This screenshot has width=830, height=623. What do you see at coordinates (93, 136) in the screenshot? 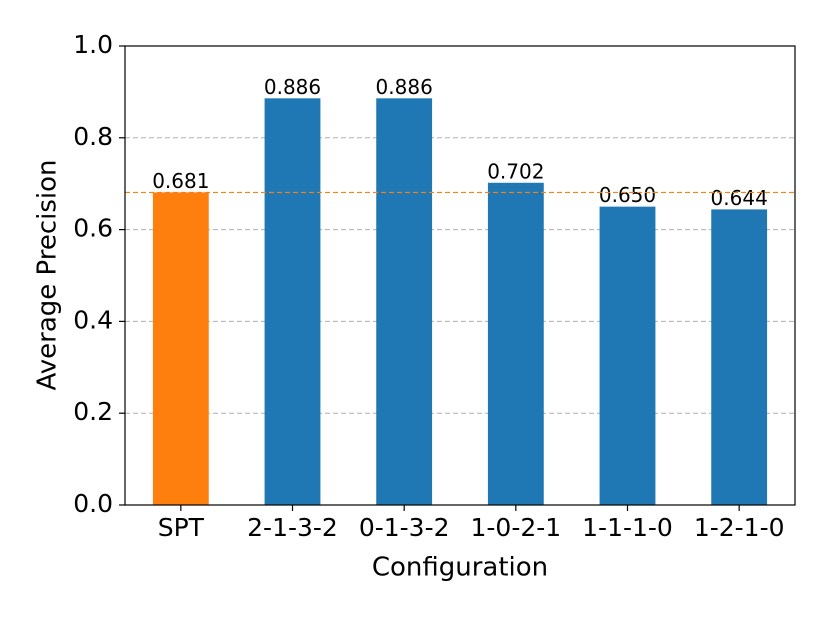
I see `y-tick-label: 0.8` at bounding box center [93, 136].